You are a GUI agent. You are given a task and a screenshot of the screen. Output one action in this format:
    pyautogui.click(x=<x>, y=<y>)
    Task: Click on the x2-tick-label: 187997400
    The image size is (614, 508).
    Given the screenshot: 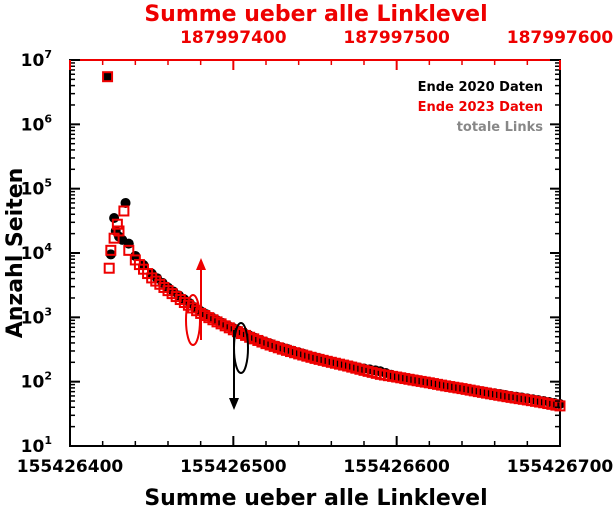 What is the action you would take?
    pyautogui.click(x=233, y=38)
    